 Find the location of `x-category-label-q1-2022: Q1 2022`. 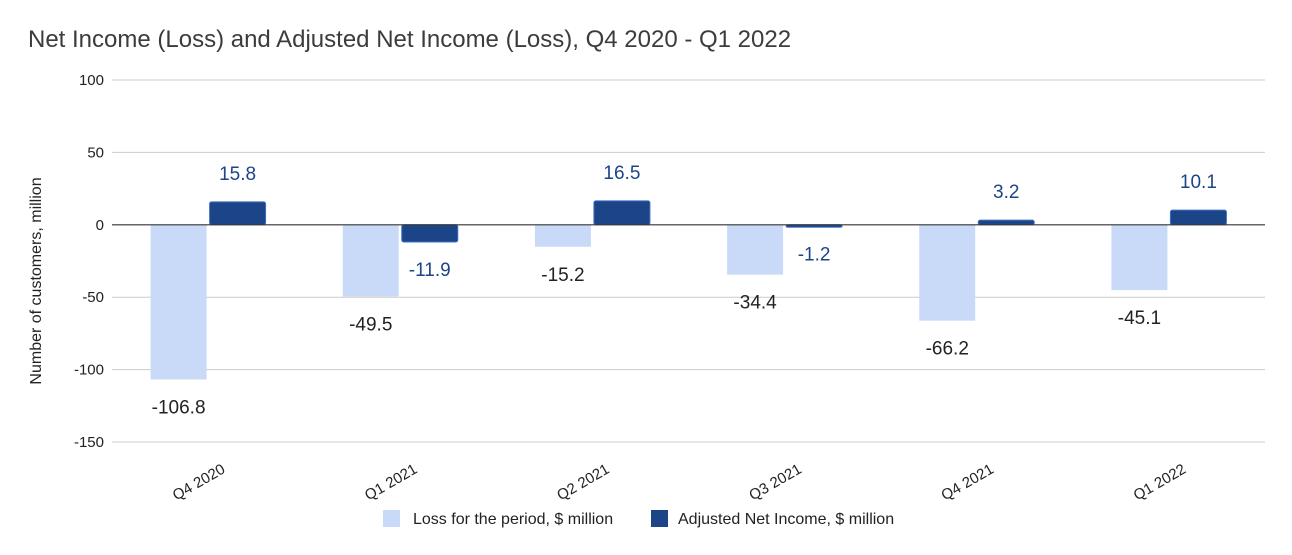

x-category-label-q1-2022: Q1 2022 is located at coordinates (1160, 482).